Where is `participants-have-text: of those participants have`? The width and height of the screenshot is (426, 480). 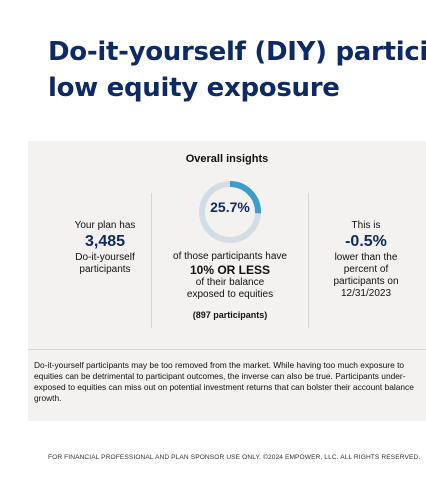 participants-have-text: of those participants have is located at coordinates (230, 256).